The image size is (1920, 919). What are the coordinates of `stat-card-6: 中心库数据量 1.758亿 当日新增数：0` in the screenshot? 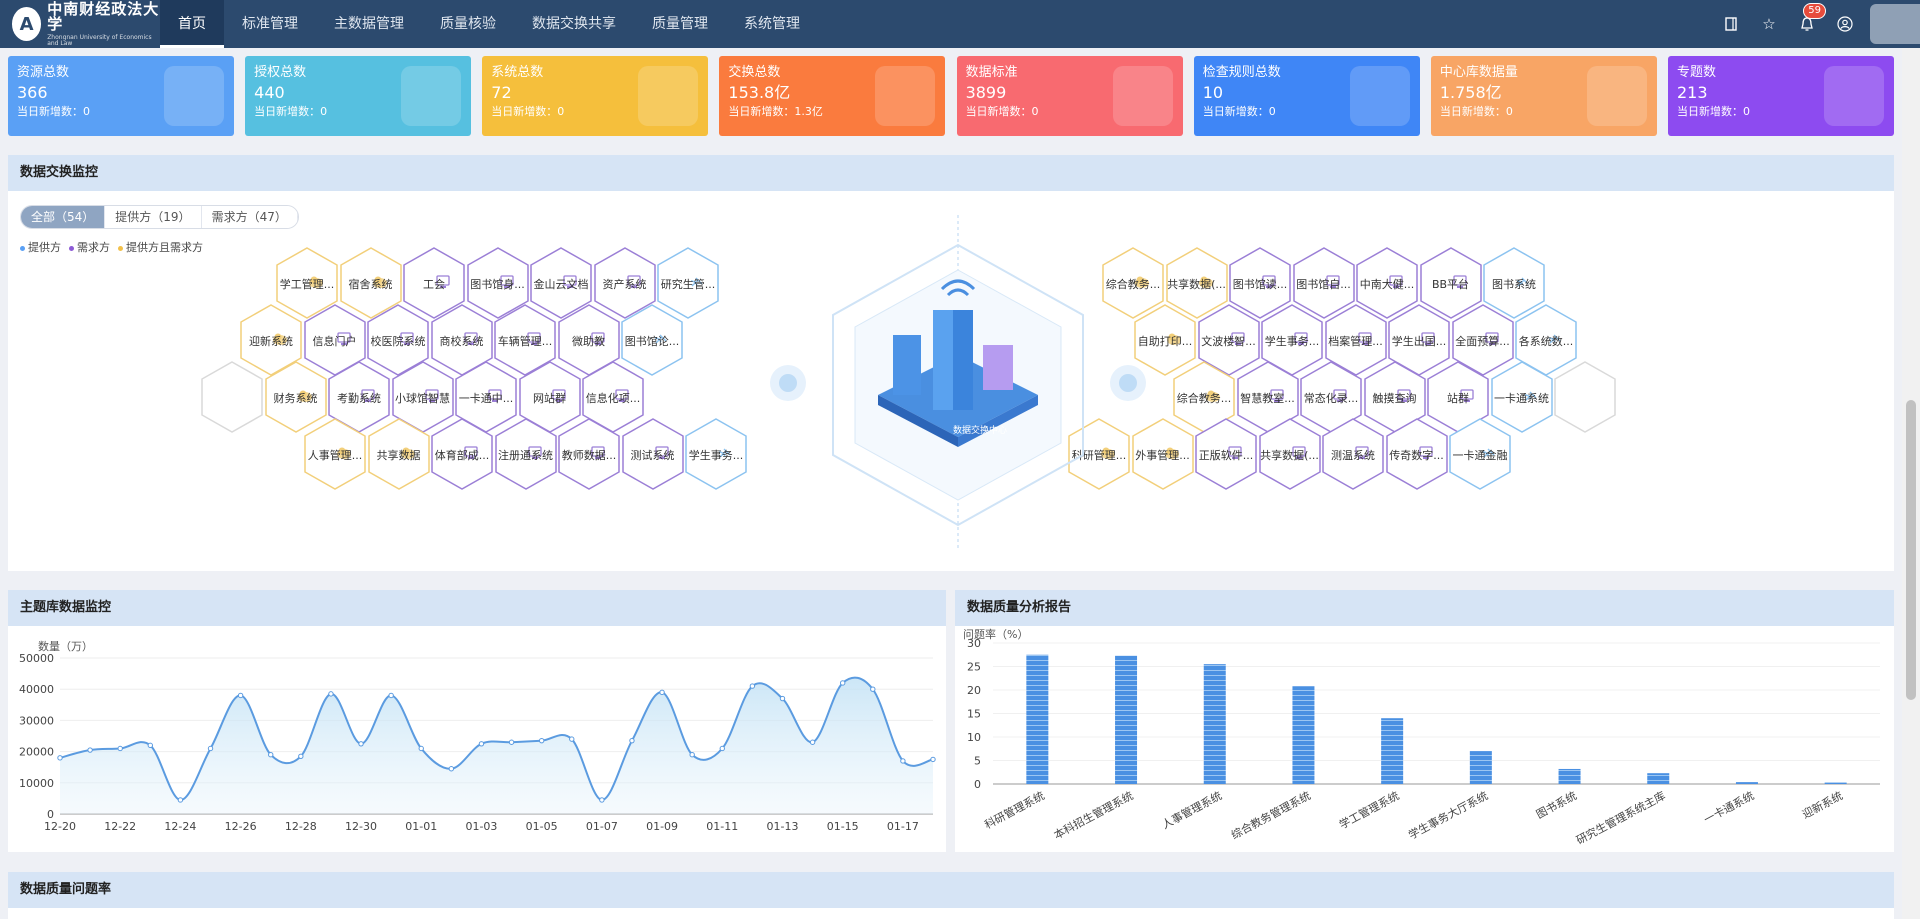 It's located at (1543, 96).